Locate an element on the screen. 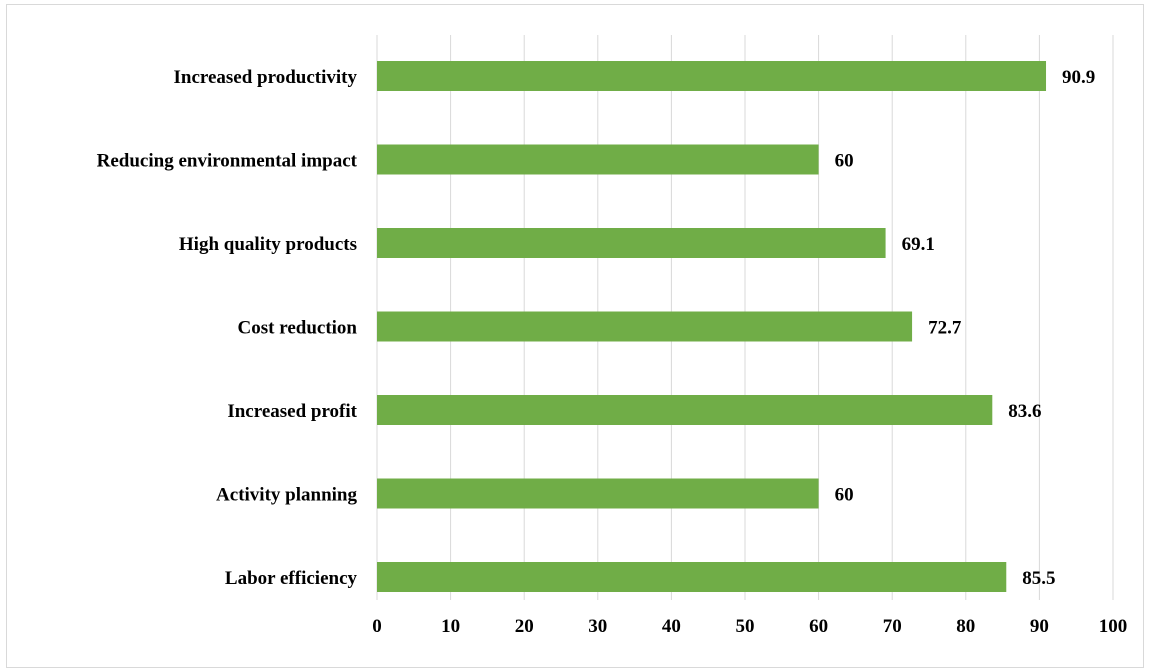 Image resolution: width=1152 pixels, height=671 pixels. bar-cost-reduction is located at coordinates (644, 327).